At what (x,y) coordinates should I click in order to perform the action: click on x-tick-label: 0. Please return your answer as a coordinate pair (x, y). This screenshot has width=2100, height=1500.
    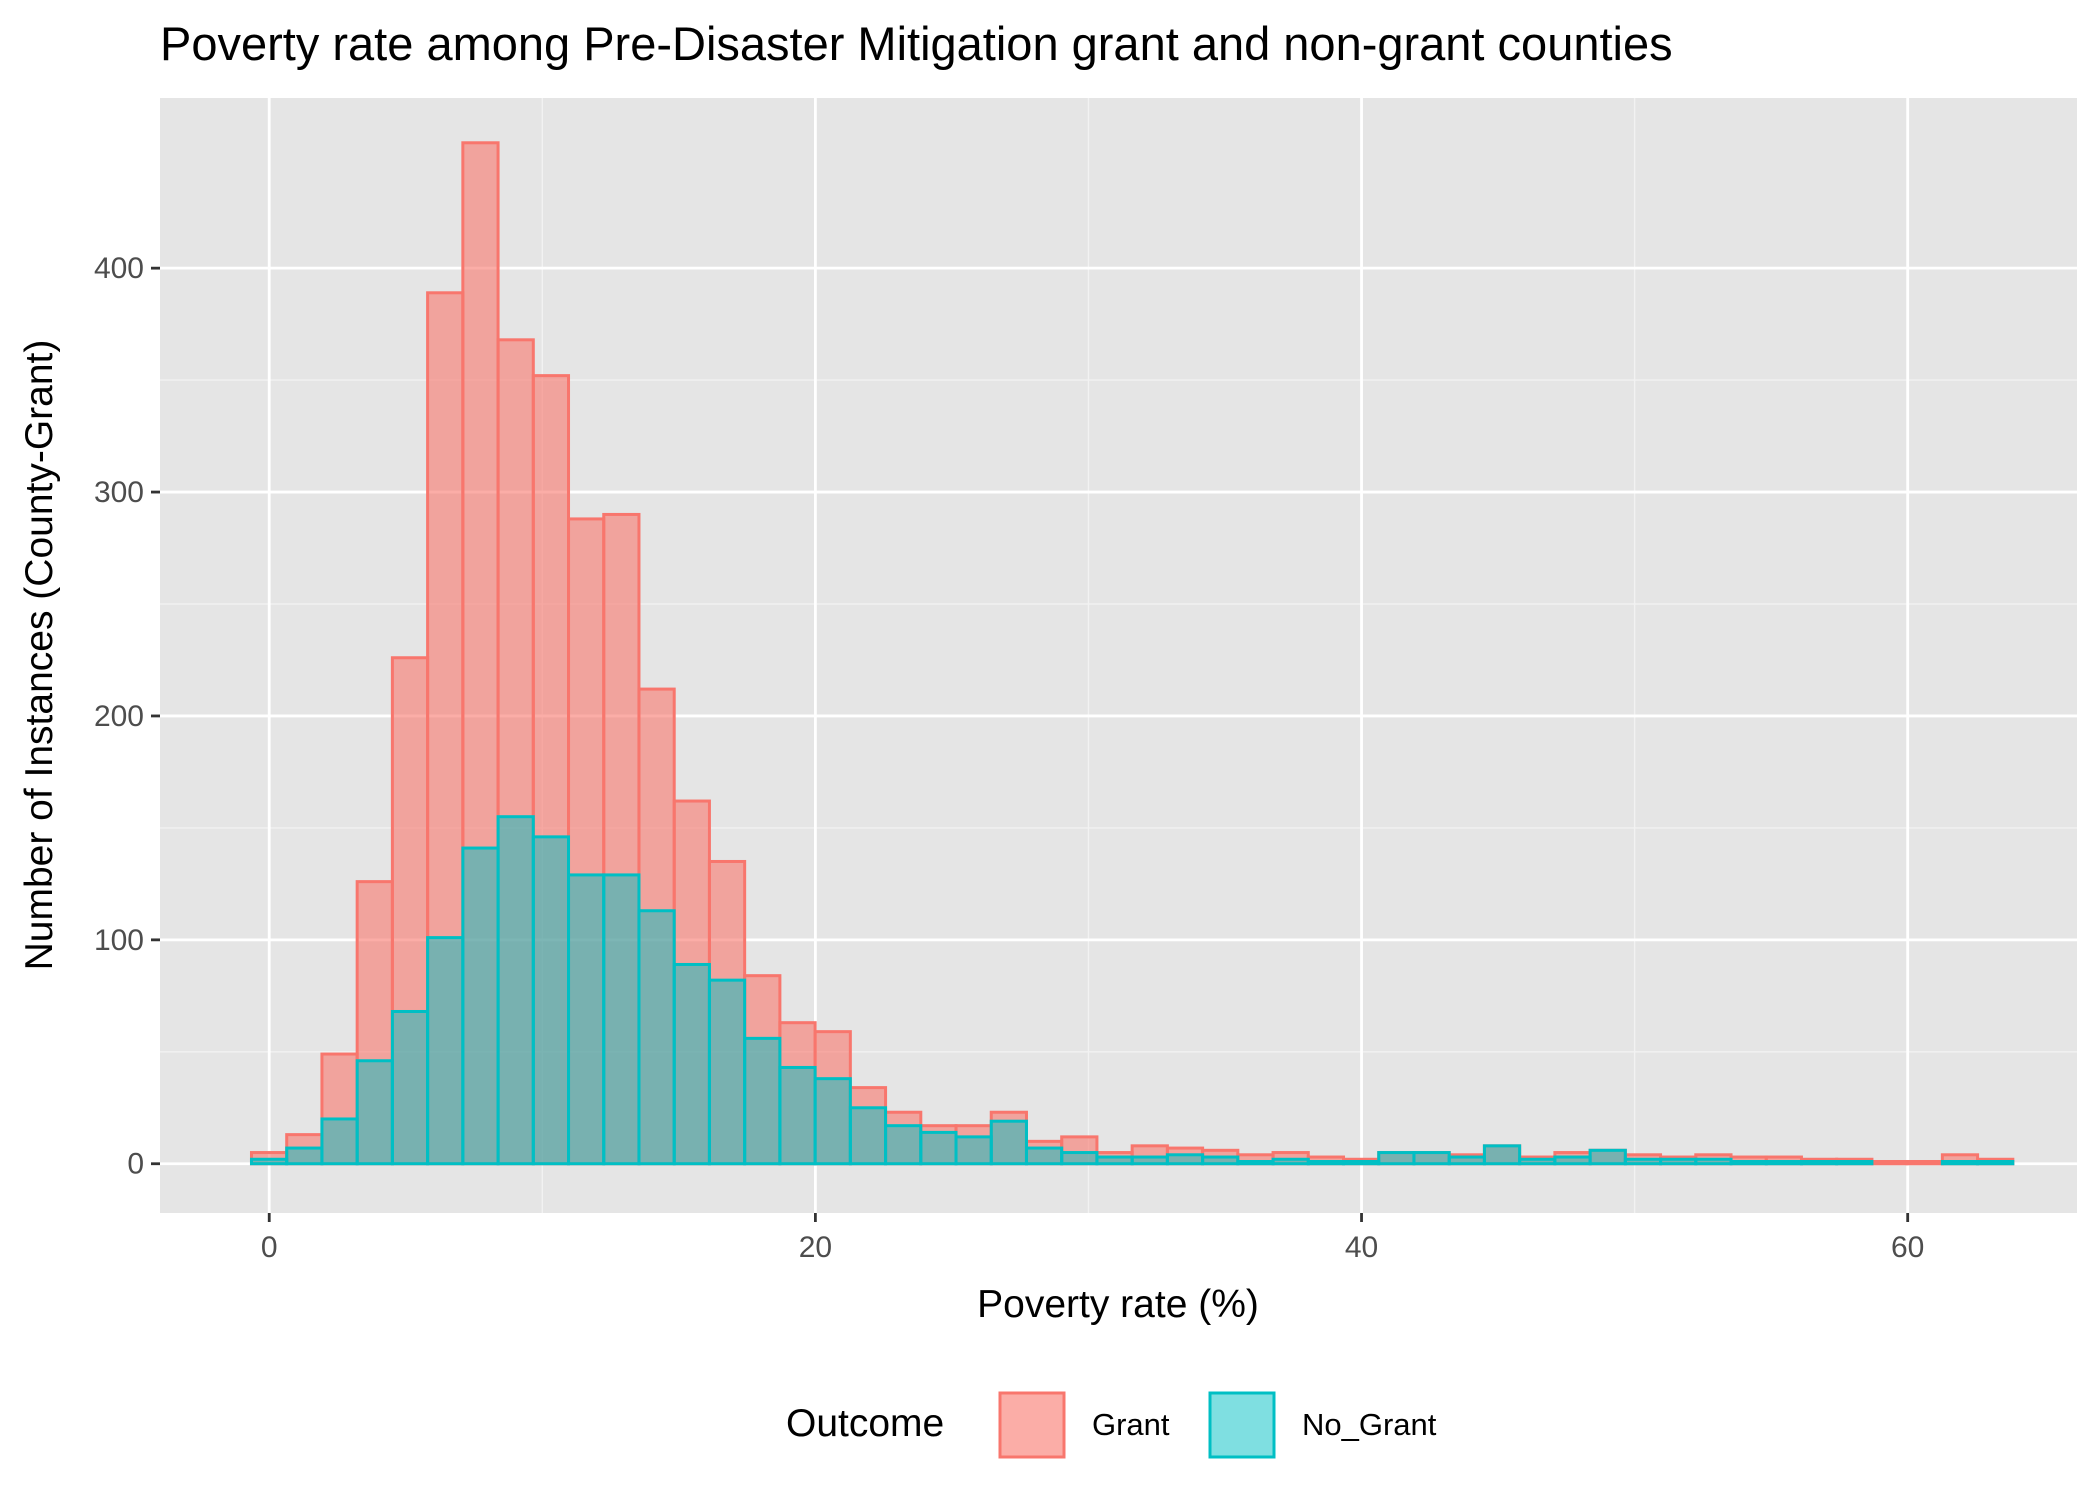
    Looking at the image, I should click on (269, 1247).